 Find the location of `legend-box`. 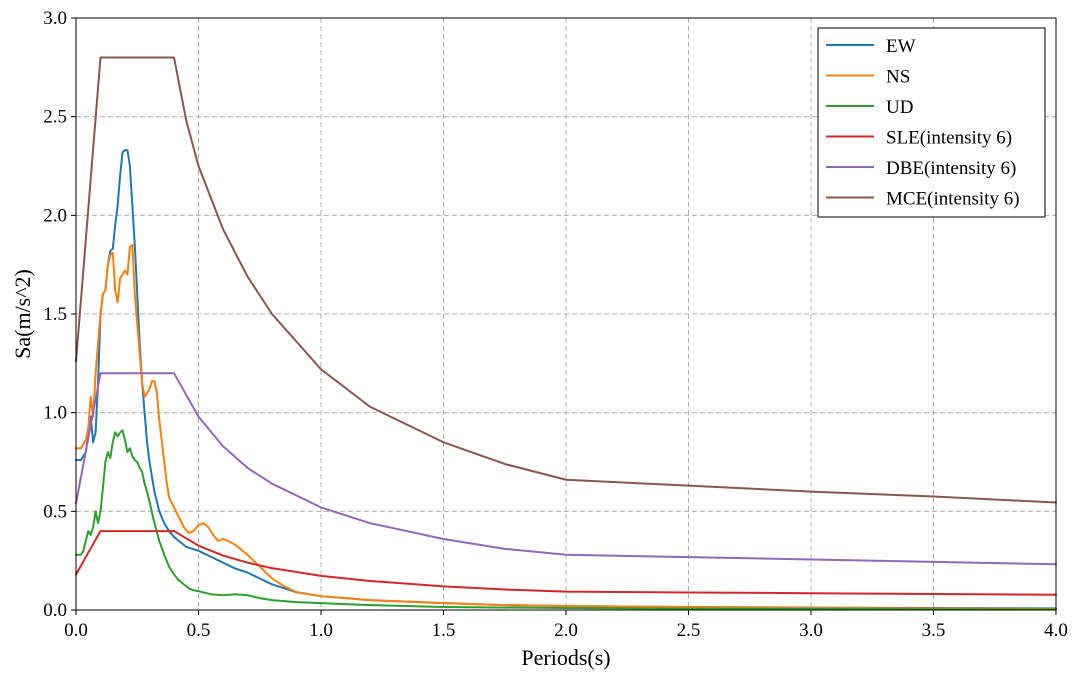

legend-box is located at coordinates (931, 122).